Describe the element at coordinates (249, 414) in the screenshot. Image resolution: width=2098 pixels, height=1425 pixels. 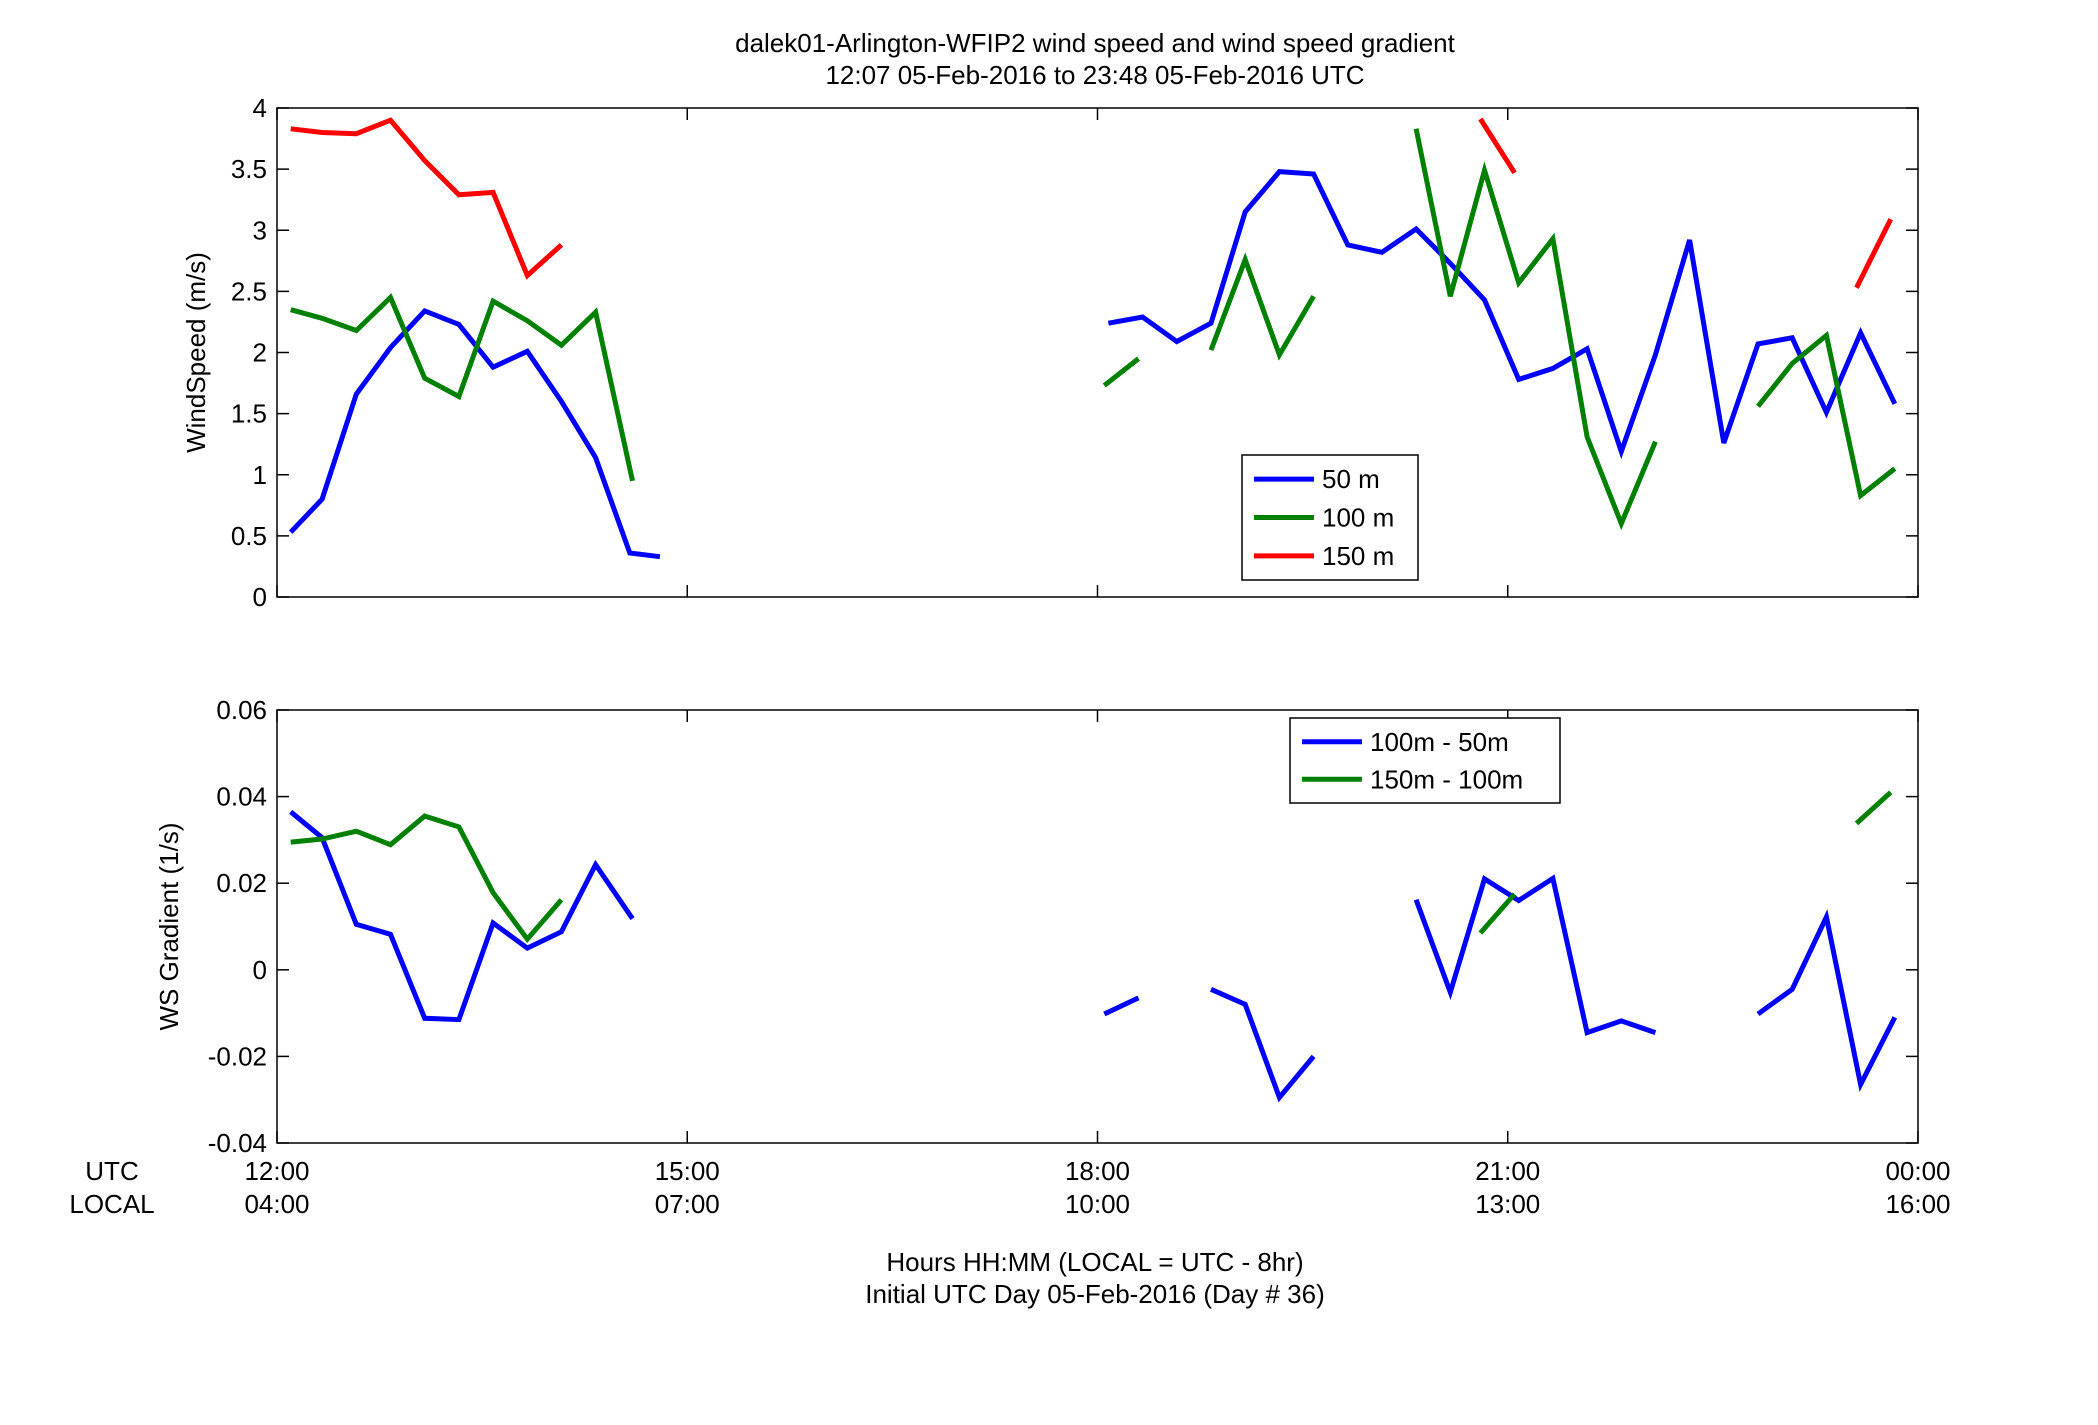
I see `y-tick-label: 1.5` at that location.